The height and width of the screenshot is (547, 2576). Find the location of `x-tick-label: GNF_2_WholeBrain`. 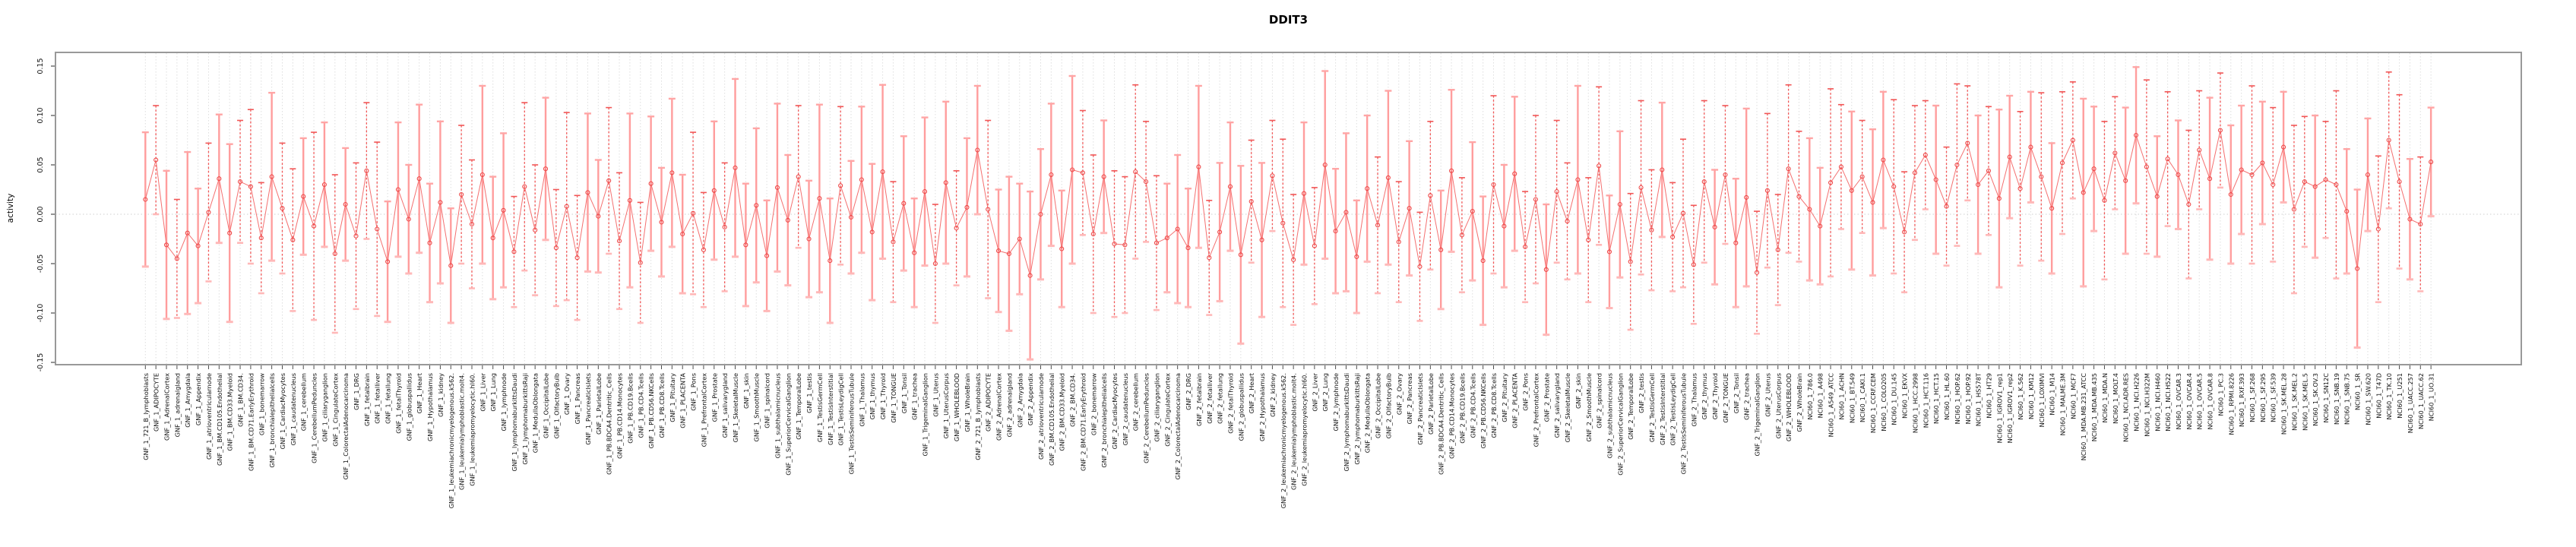

x-tick-label: GNF_2_WholeBrain is located at coordinates (1800, 402).